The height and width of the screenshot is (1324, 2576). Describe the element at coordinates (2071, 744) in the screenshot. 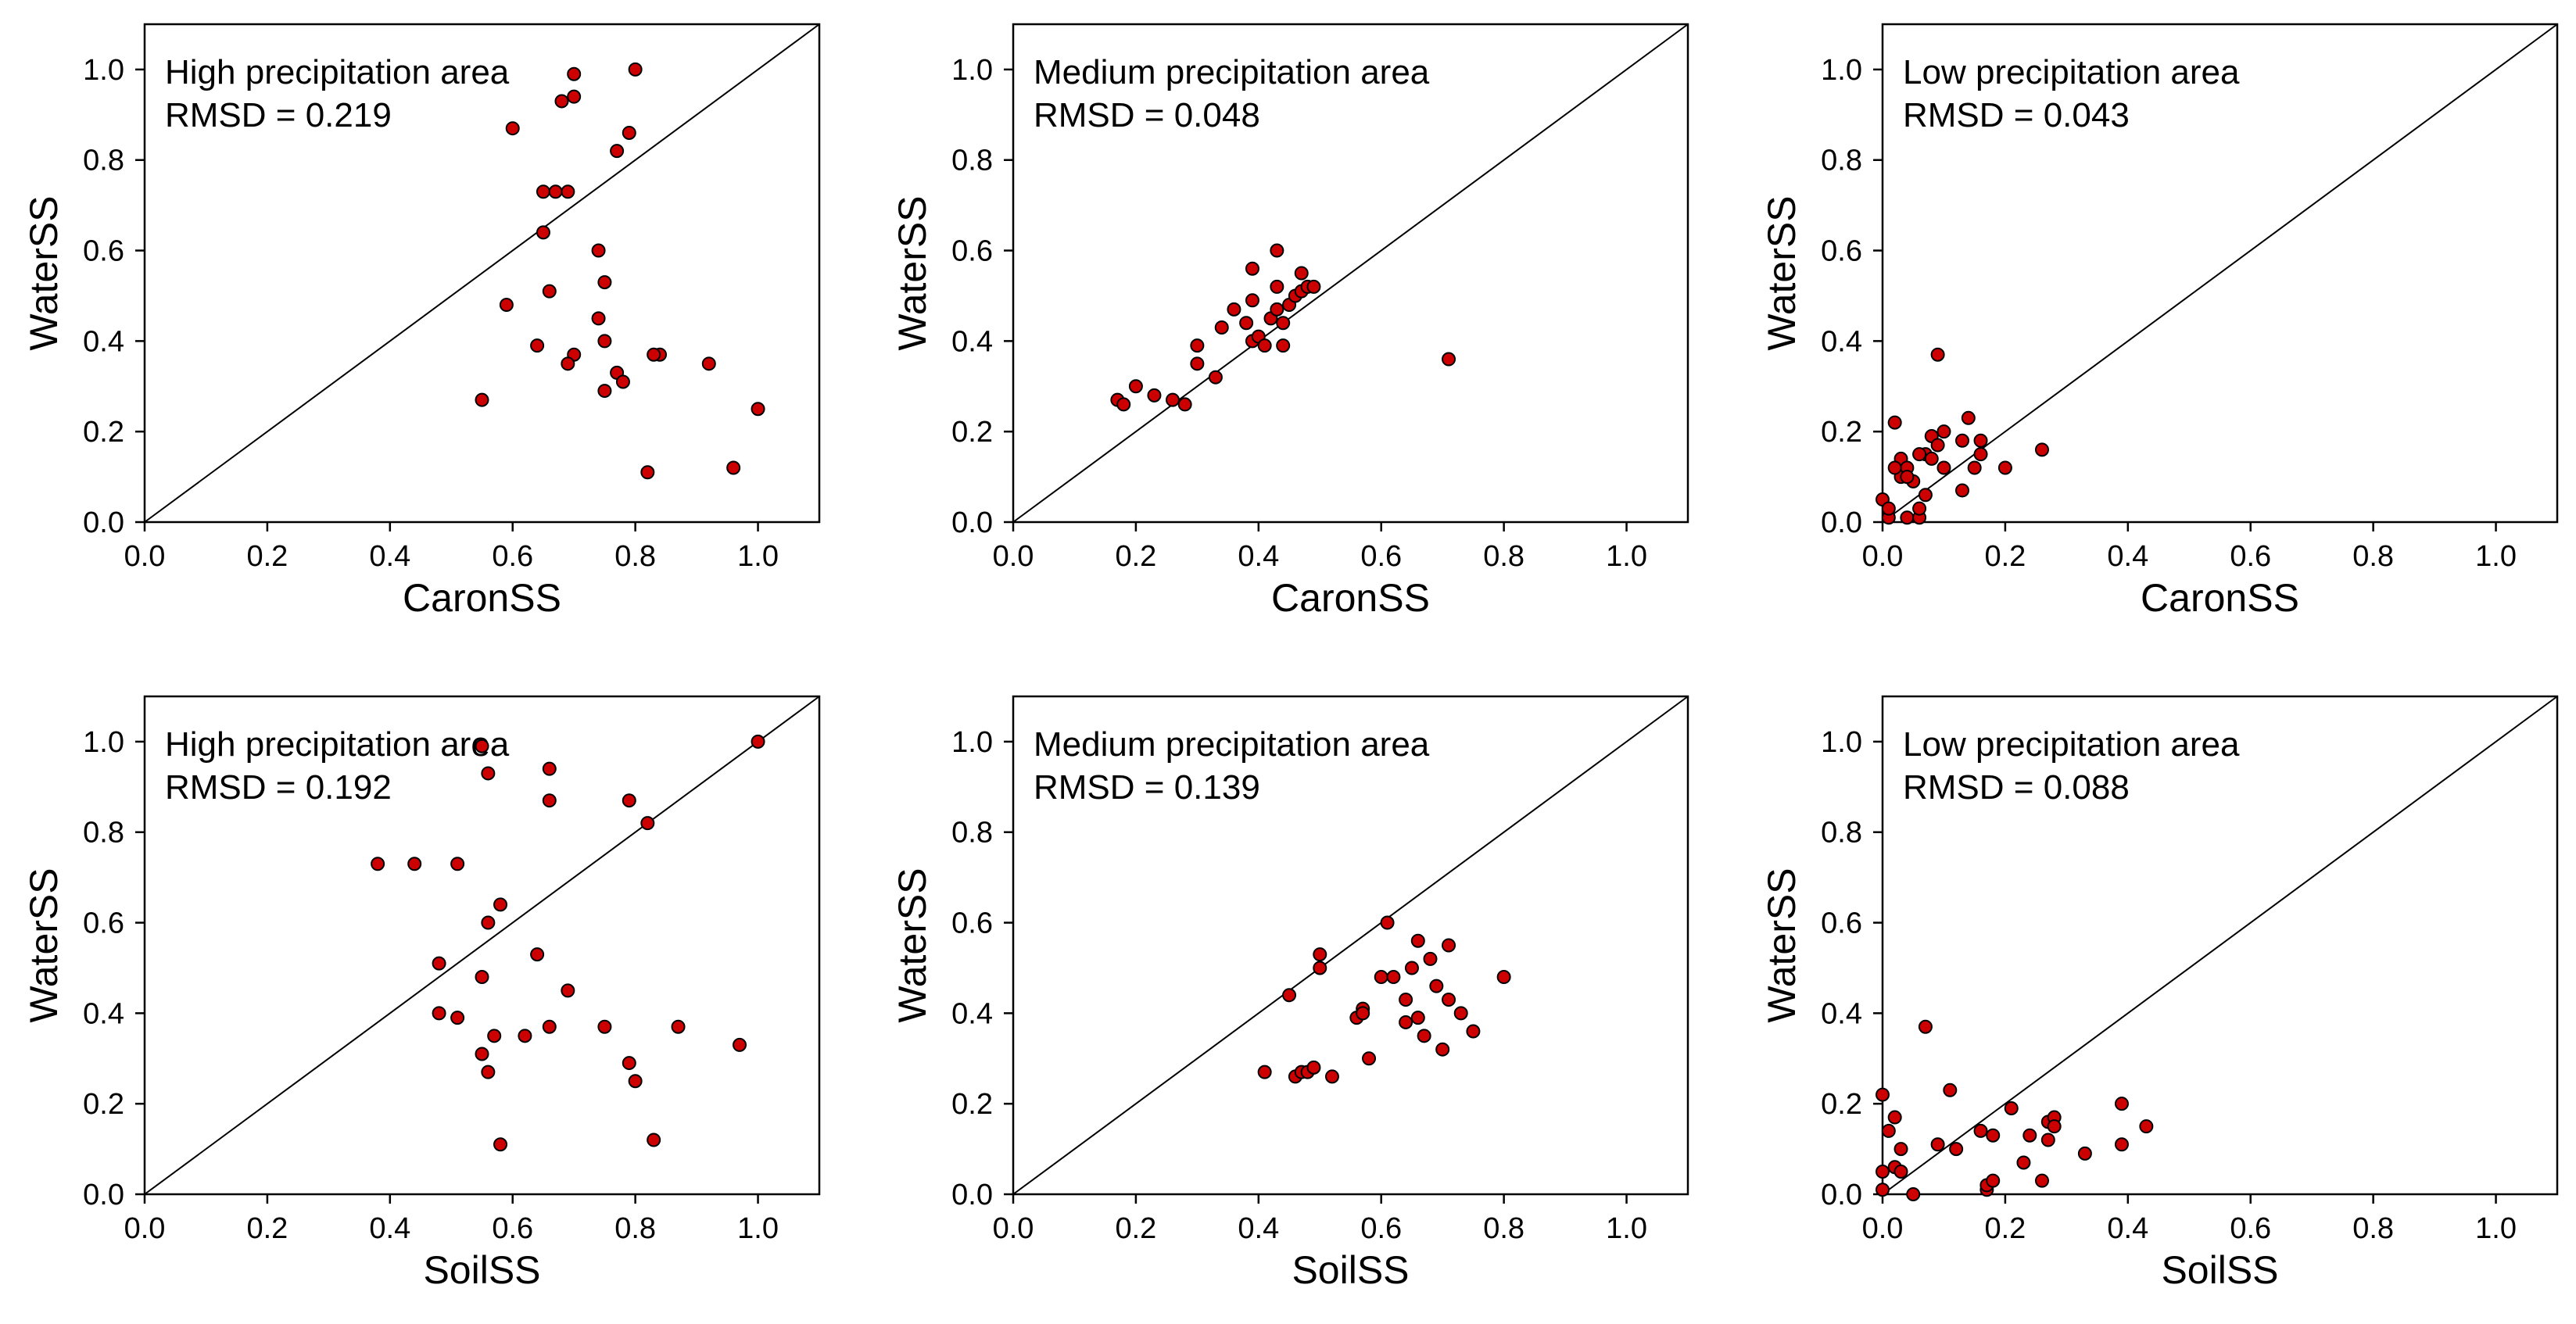

I see `area-annotation: Low precipitation area` at that location.